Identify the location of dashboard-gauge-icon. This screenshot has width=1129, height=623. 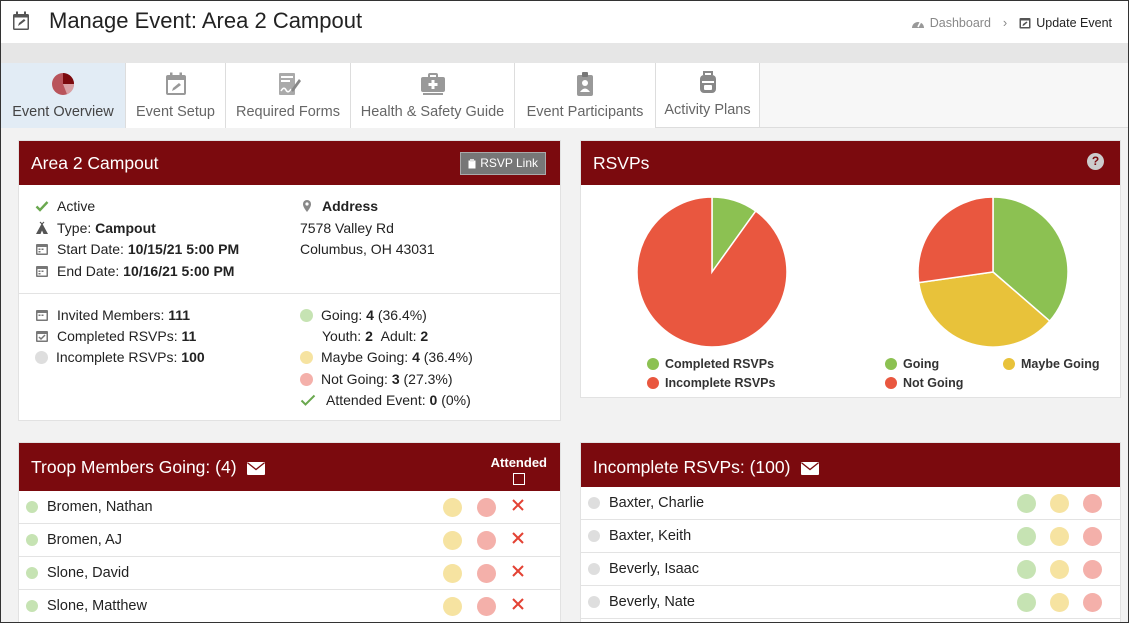
(917, 24).